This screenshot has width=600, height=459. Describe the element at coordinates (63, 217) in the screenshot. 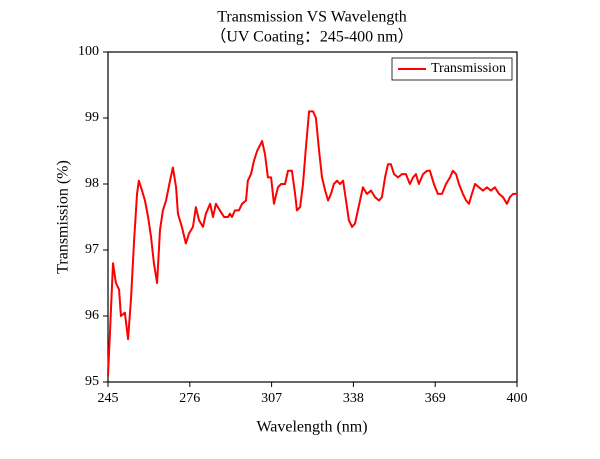

I see `y-axis-label: Transmission (%)` at that location.